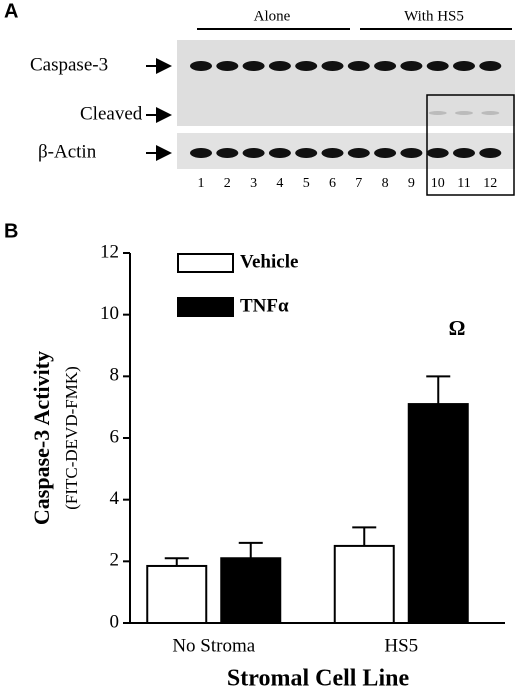 The width and height of the screenshot is (520, 698). I want to click on lane-number: 3, so click(253, 183).